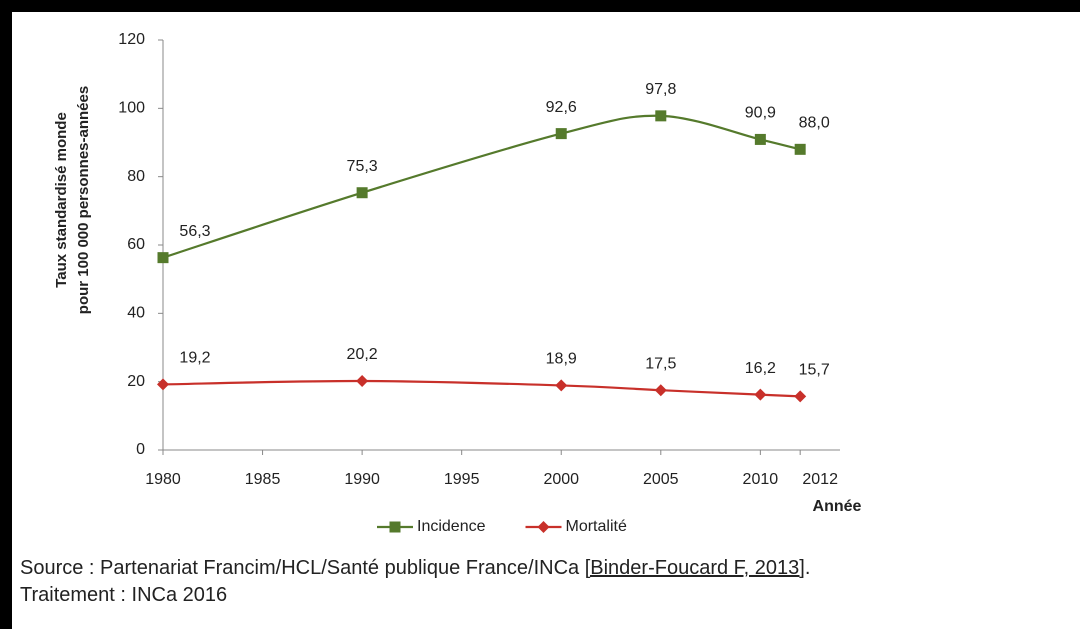 The width and height of the screenshot is (1080, 629). Describe the element at coordinates (661, 479) in the screenshot. I see `x-tick-label: 2005` at that location.